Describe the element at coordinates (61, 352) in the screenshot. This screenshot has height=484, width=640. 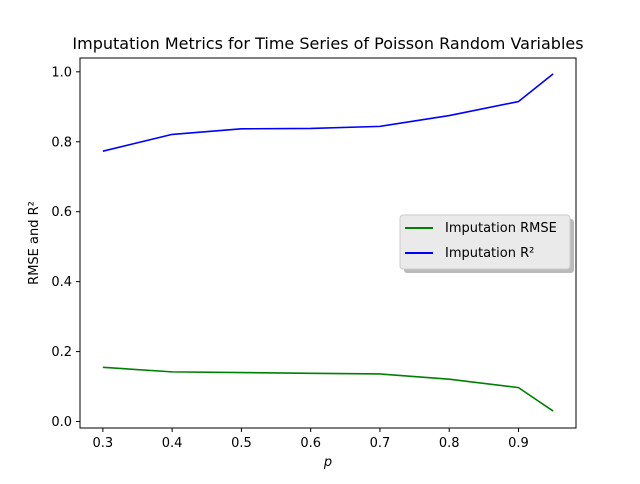
I see `y-tick-label: 0.2` at that location.